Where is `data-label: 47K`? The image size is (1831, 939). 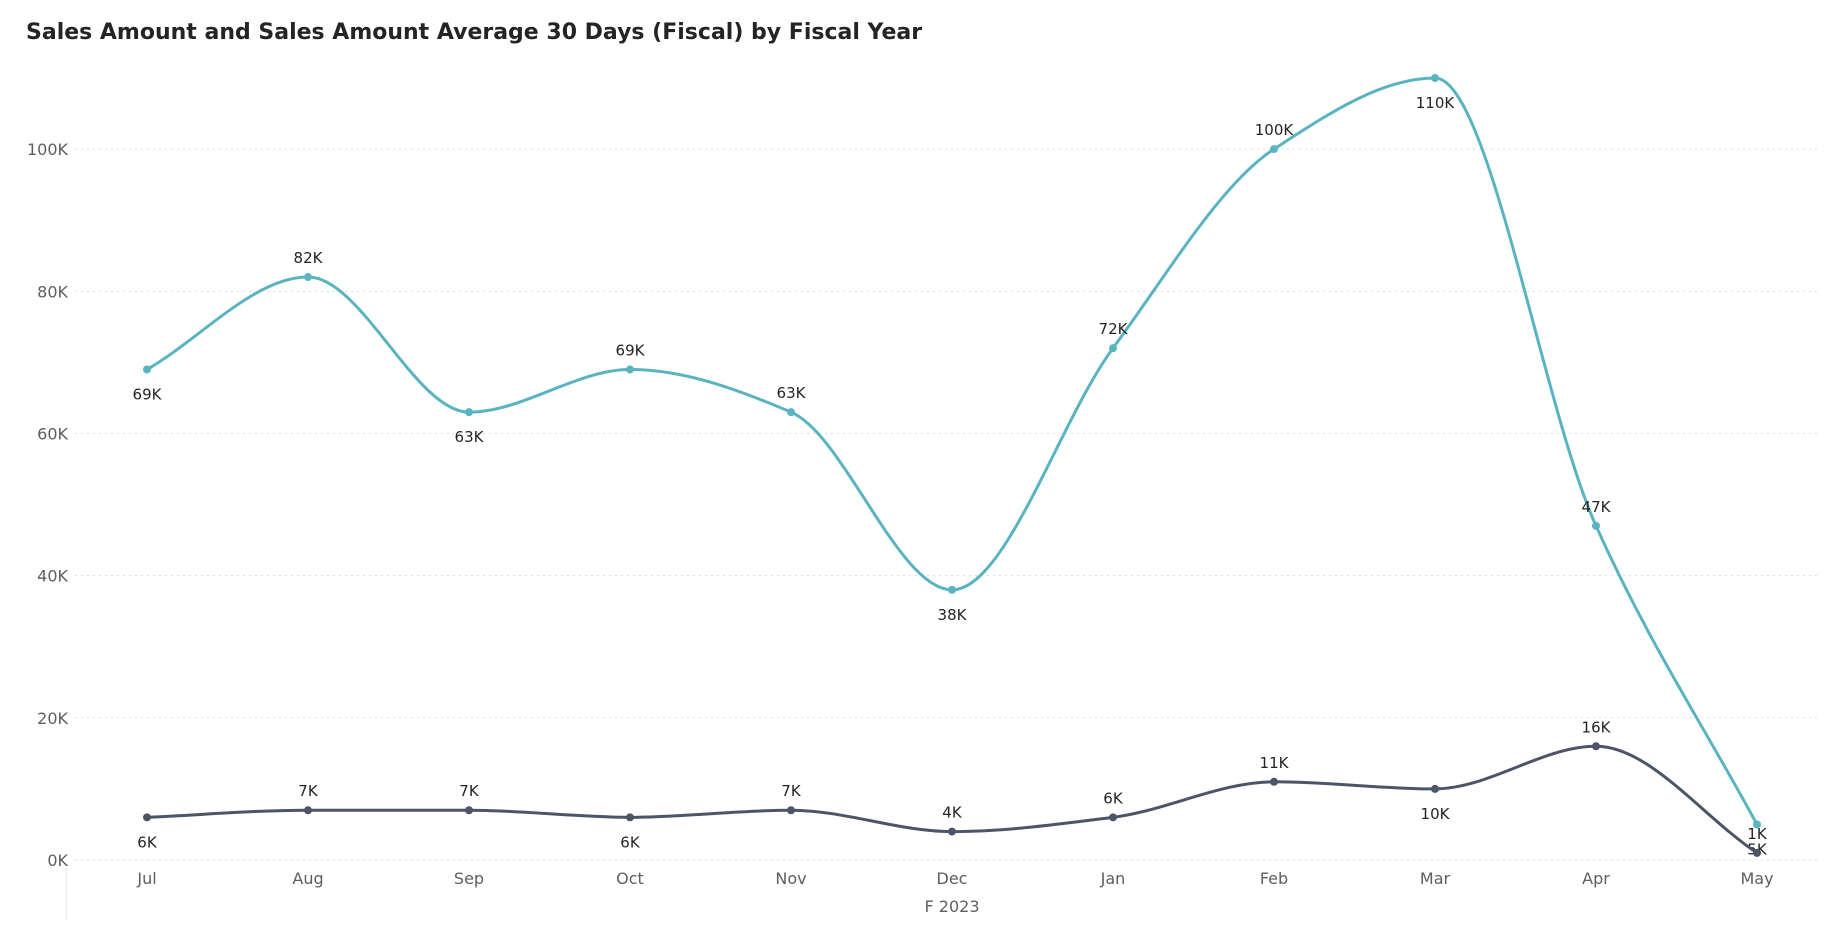 data-label: 47K is located at coordinates (1597, 507).